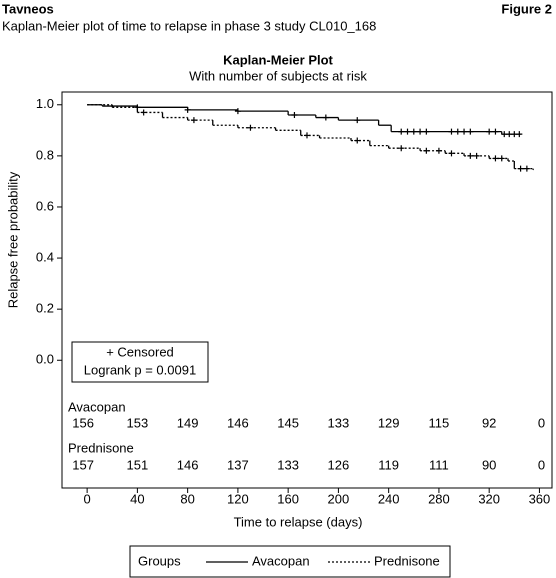 The width and height of the screenshot is (556, 578). What do you see at coordinates (138, 464) in the screenshot?
I see `at-risk-count: 151` at bounding box center [138, 464].